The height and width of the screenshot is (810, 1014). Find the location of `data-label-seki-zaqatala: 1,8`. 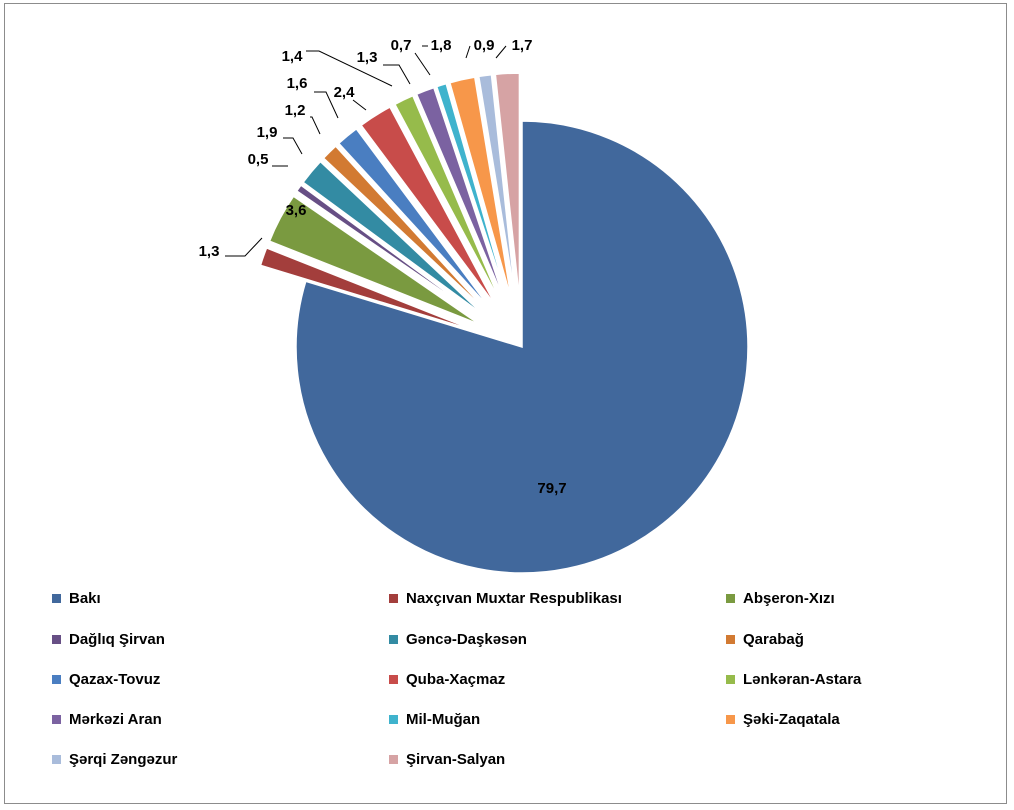

data-label-seki-zaqatala: 1,8 is located at coordinates (441, 45).